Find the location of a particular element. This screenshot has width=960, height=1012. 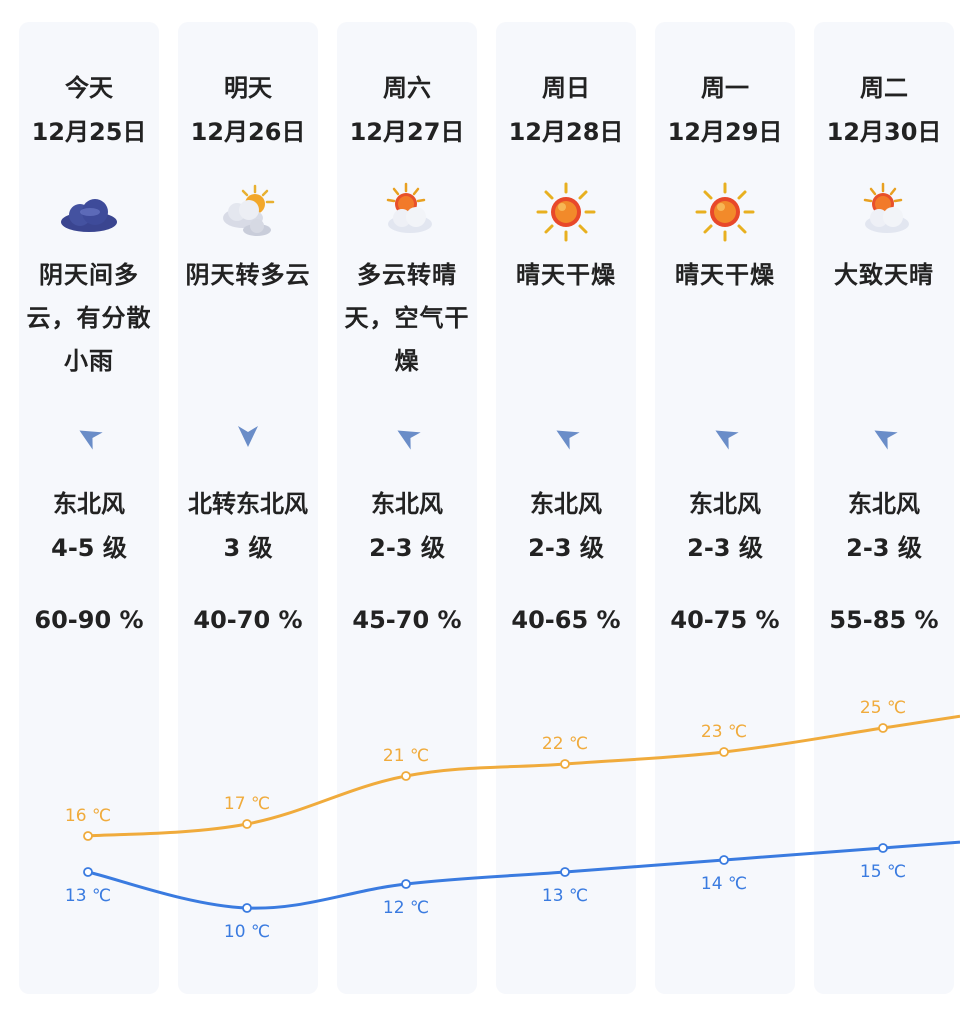

wind-direction: 北转东北风 is located at coordinates (248, 504).